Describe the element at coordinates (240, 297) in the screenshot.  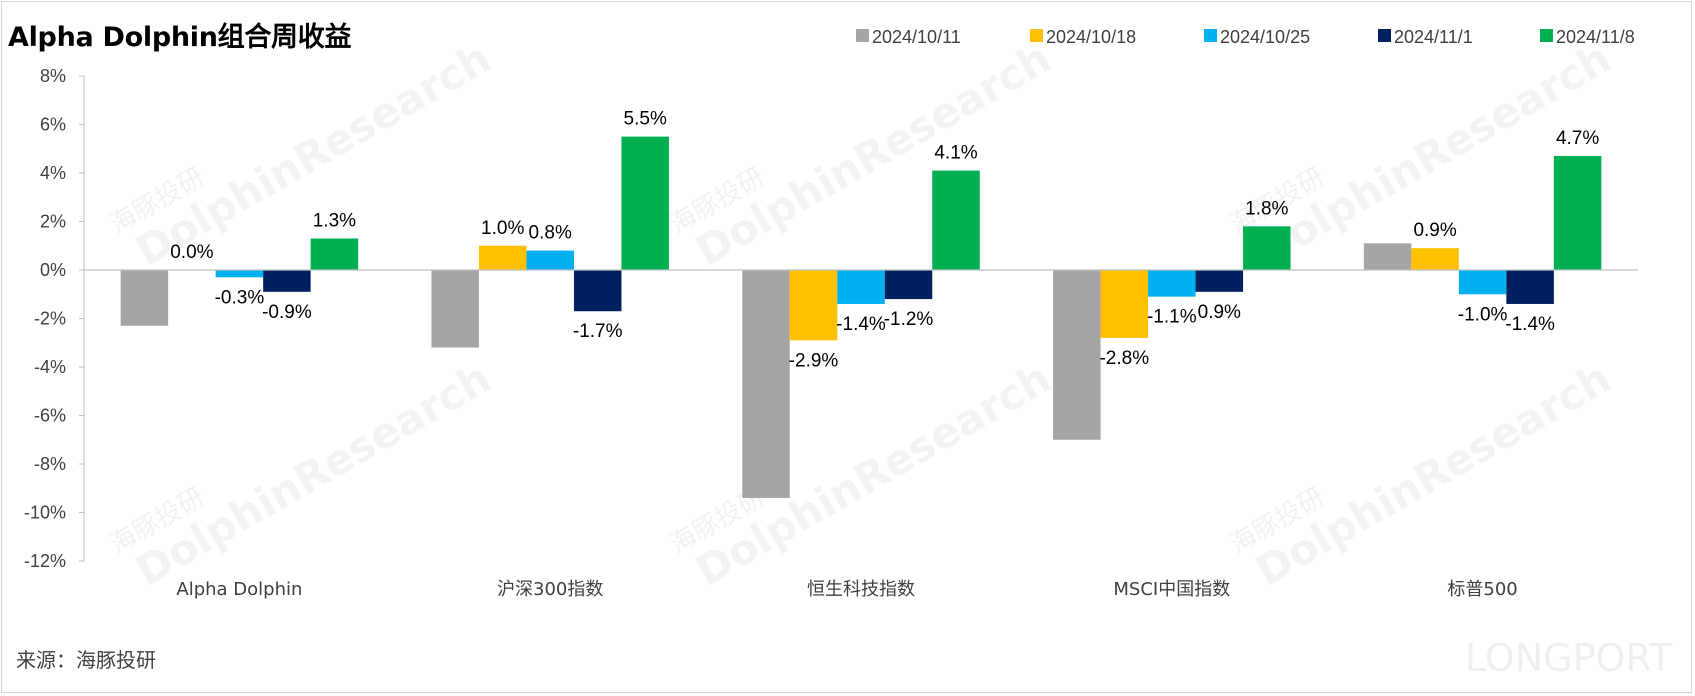
I see `data-label: -0.3%` at that location.